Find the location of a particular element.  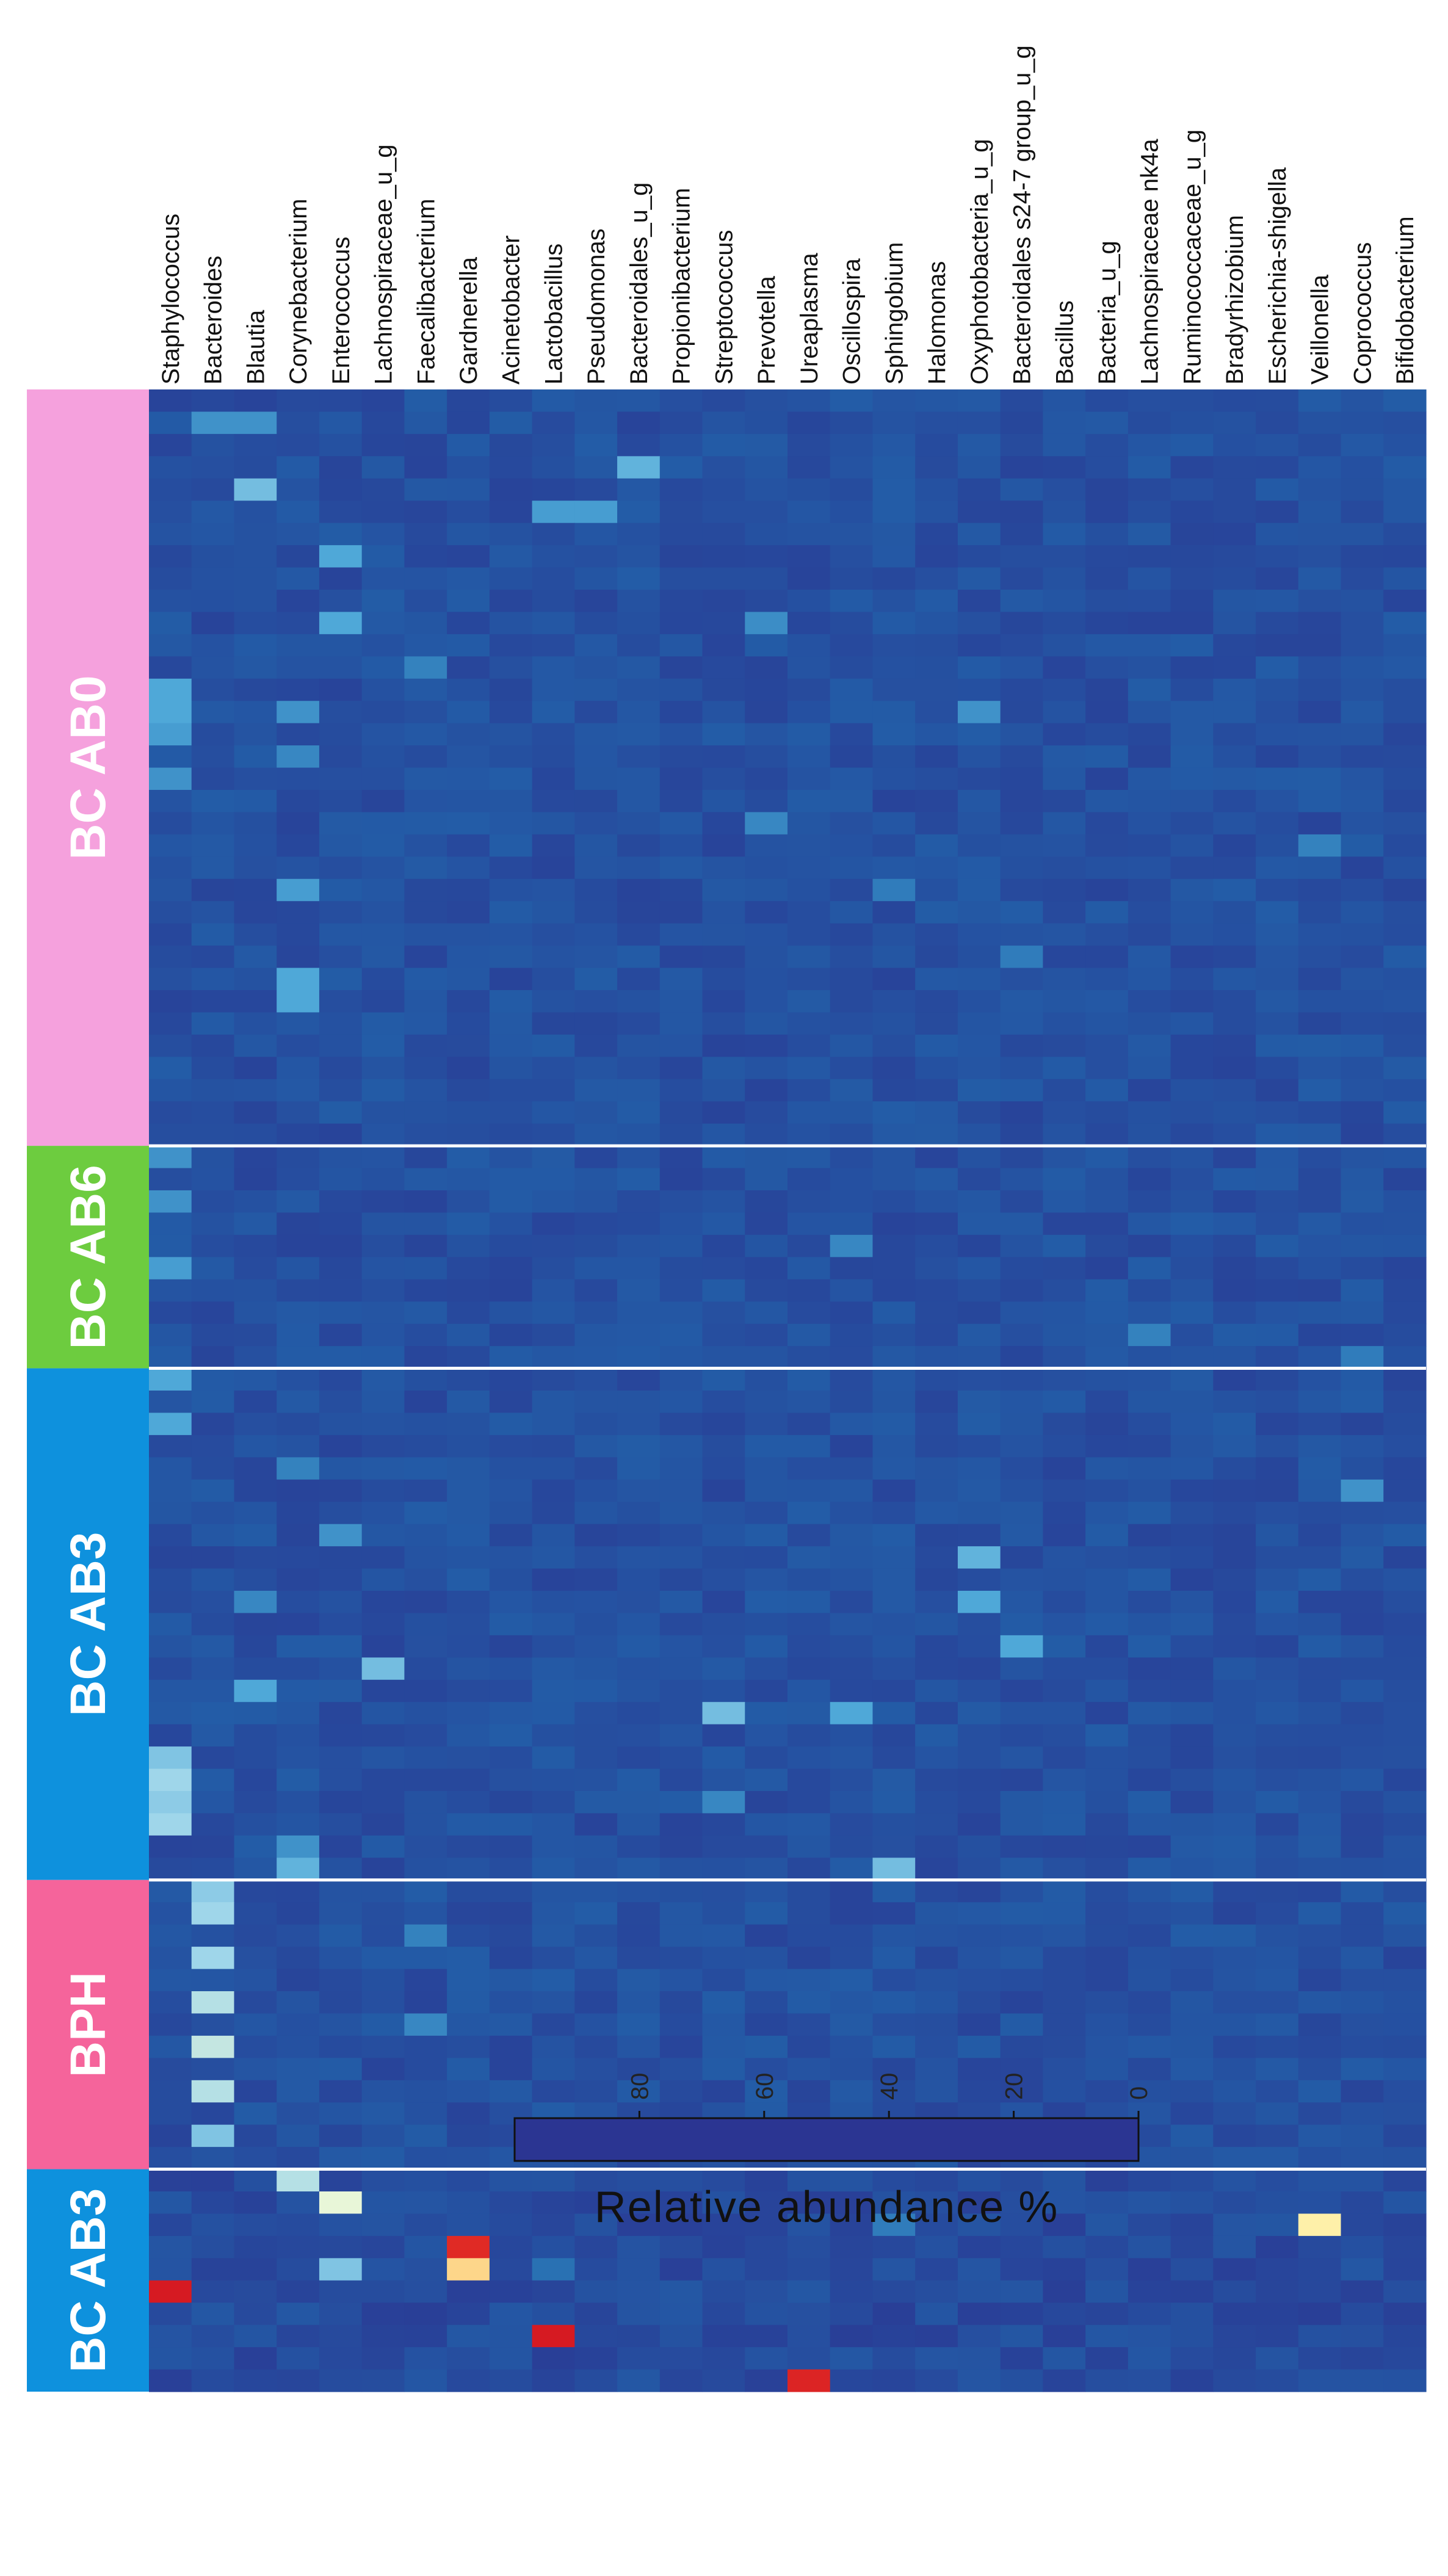

taxon-label: Faecalibacterium is located at coordinates (426, 291).